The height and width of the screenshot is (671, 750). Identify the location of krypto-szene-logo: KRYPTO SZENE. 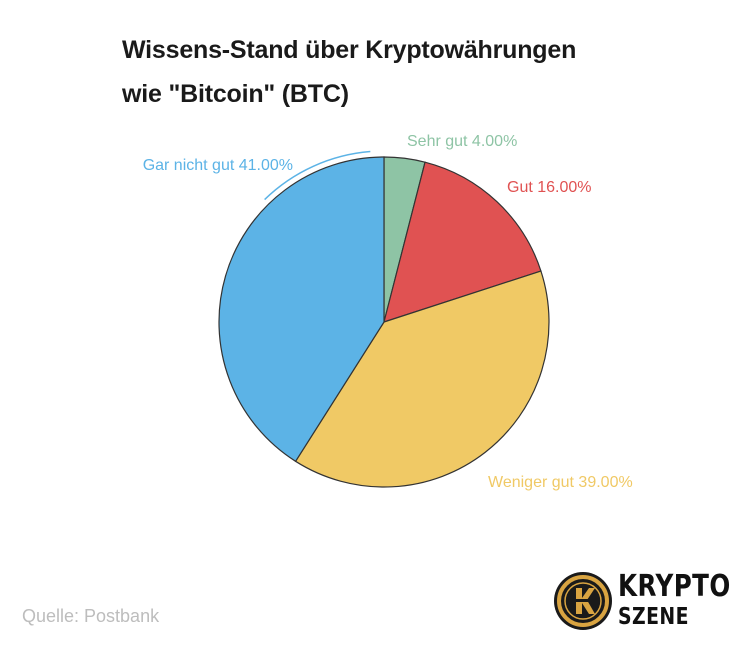
(642, 603).